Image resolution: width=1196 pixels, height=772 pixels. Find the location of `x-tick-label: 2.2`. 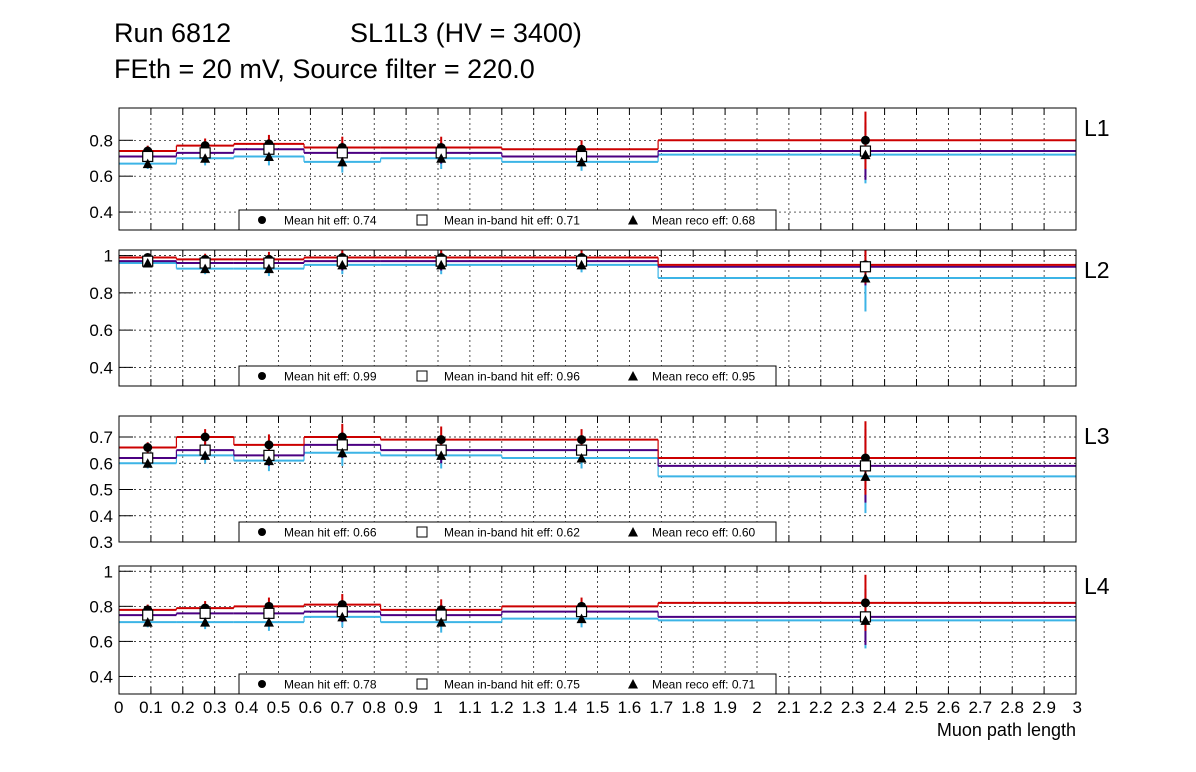

x-tick-label: 2.2 is located at coordinates (821, 707).